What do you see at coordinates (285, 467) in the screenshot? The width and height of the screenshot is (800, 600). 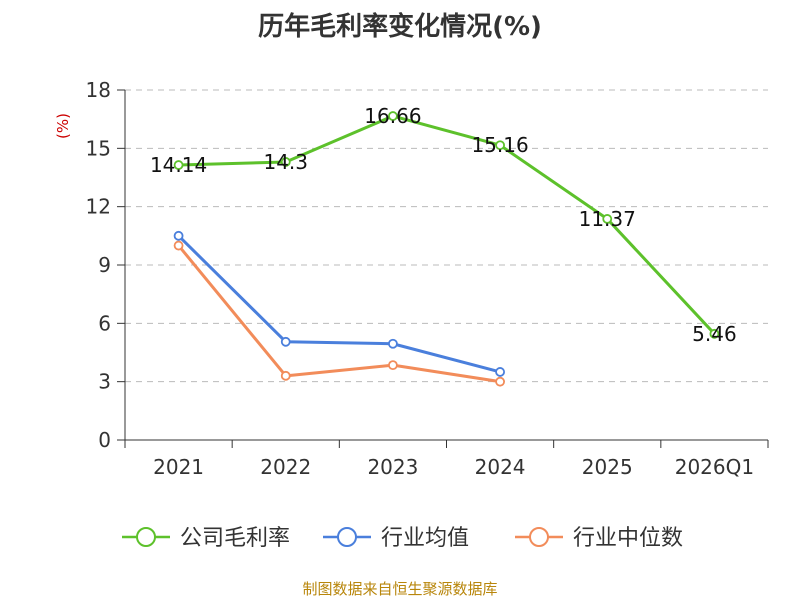 I see `x-tick-label: 2022` at bounding box center [285, 467].